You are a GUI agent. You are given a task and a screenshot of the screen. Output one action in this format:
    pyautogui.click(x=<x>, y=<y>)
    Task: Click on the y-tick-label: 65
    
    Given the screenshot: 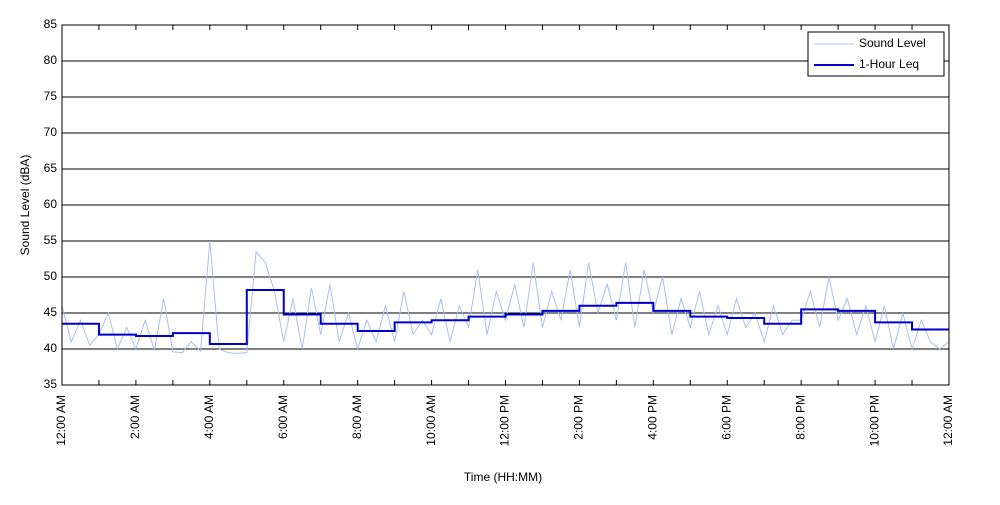 What is the action you would take?
    pyautogui.click(x=51, y=168)
    